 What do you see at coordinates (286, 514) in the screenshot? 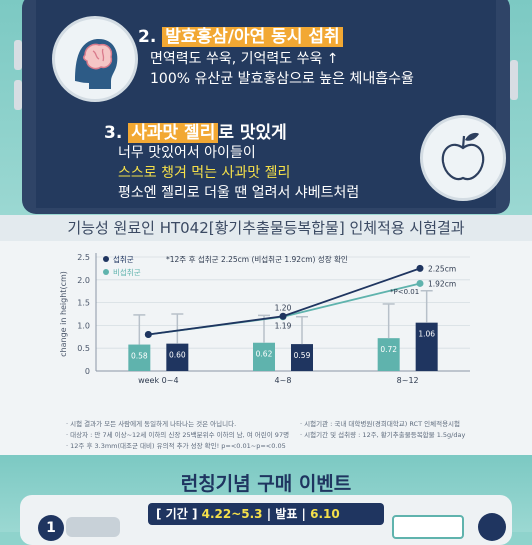
I see `announce-label: 발표` at bounding box center [286, 514].